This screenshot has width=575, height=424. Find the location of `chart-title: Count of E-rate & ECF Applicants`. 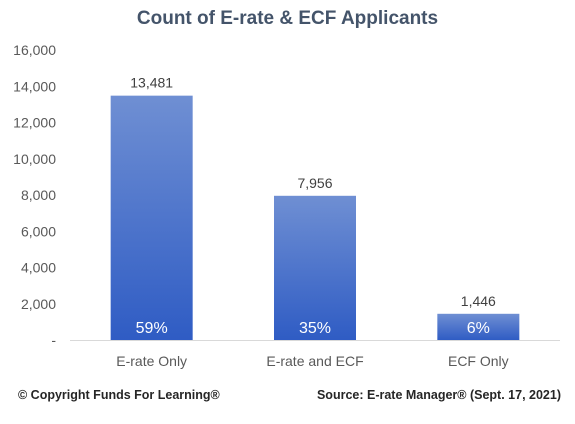

chart-title: Count of E-rate & ECF Applicants is located at coordinates (287, 18).